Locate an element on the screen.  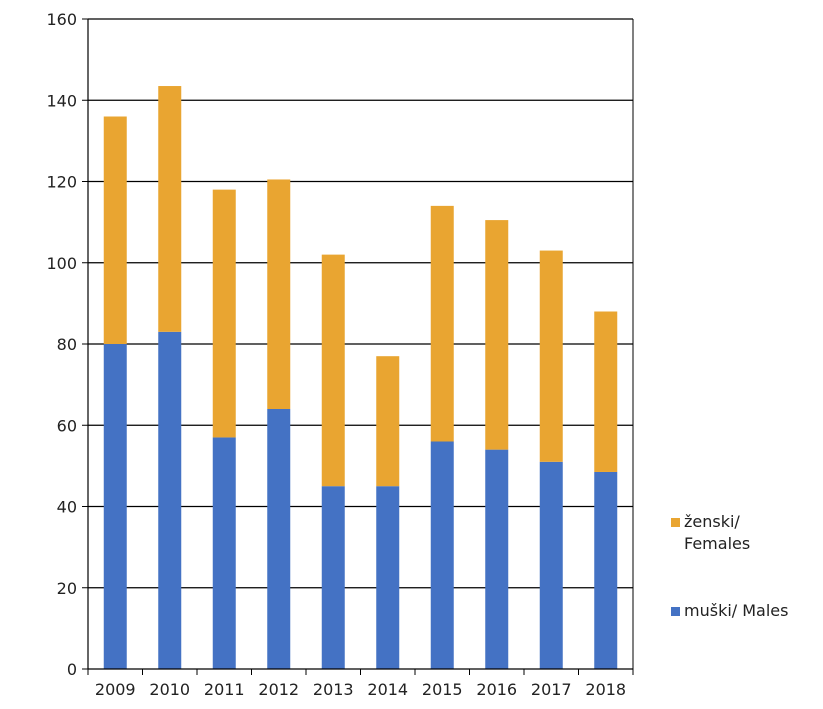
y-tick-label: 40 is located at coordinates (67, 507).